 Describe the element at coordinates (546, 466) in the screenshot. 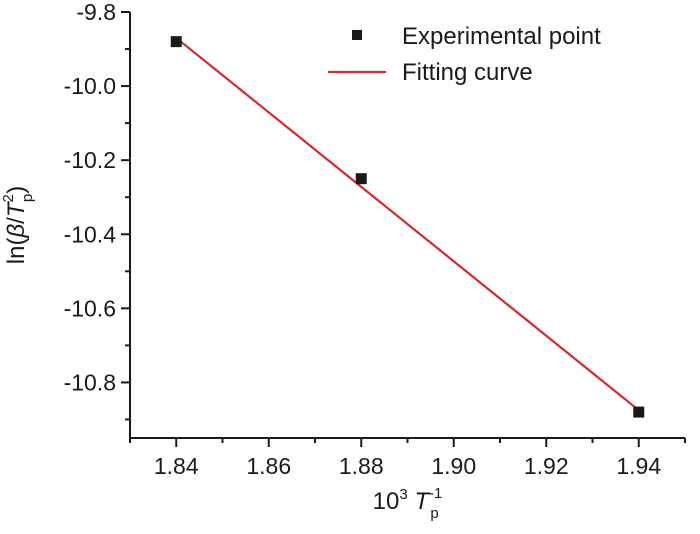

I see `x-tick-label: 1.92` at that location.